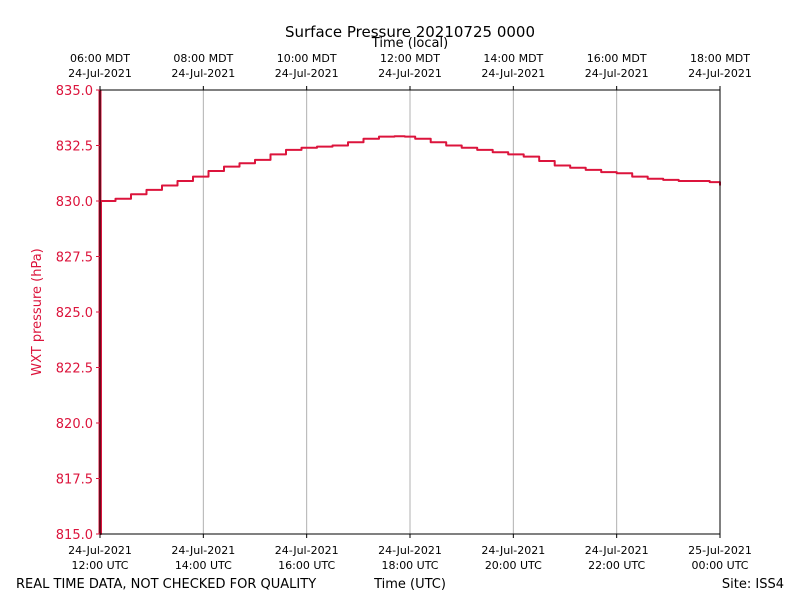  I want to click on x-tick-time: 16:00 UTC, so click(306, 565).